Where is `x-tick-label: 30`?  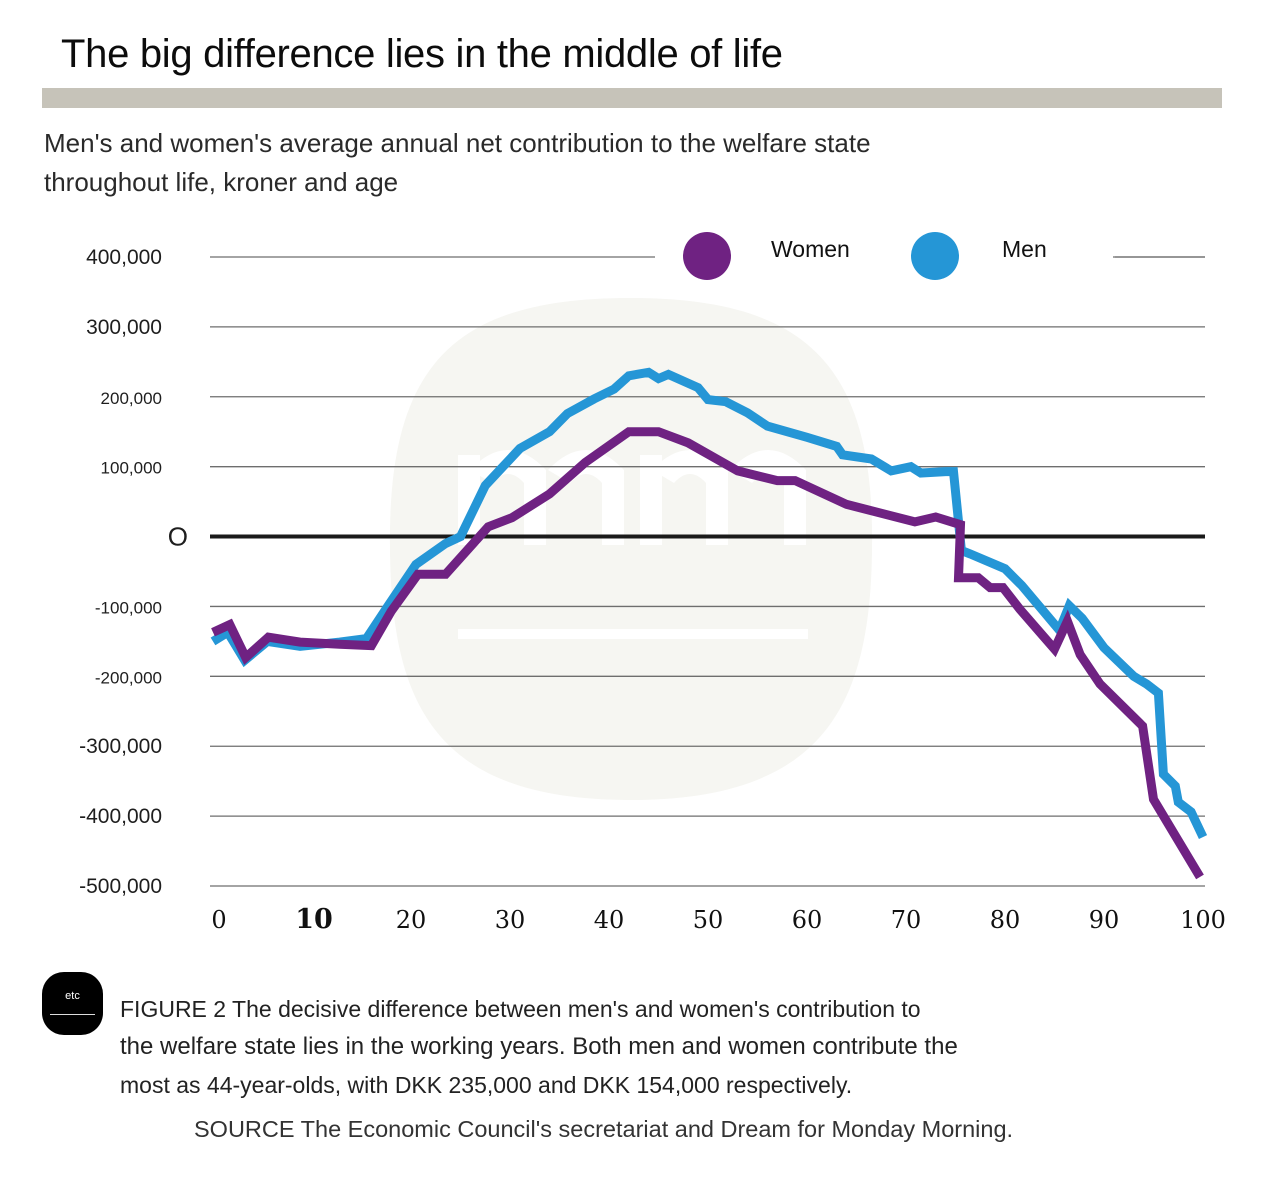
x-tick-label: 30 is located at coordinates (510, 920).